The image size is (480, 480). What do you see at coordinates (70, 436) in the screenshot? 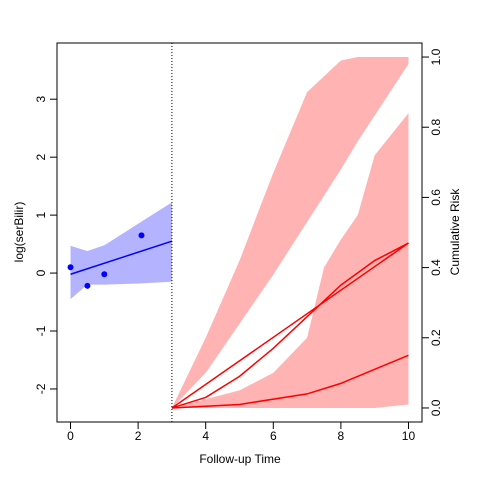
I see `x-tick-label: 0` at bounding box center [70, 436].